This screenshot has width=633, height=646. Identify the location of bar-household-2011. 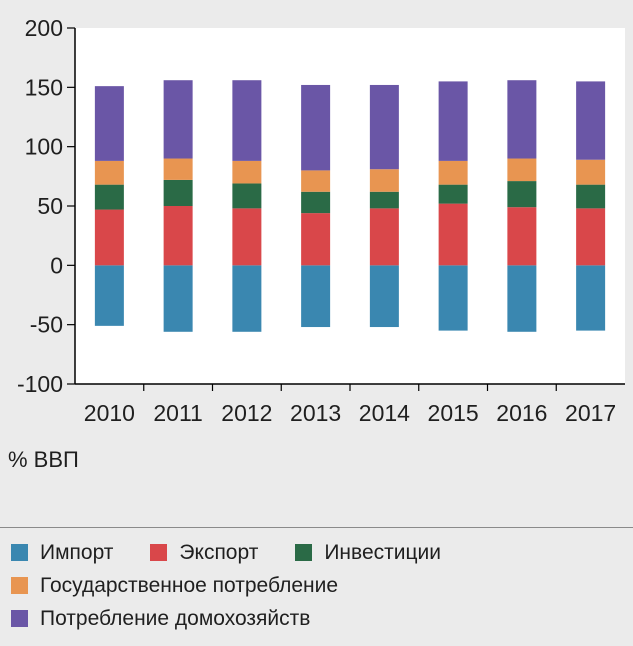
(178, 119).